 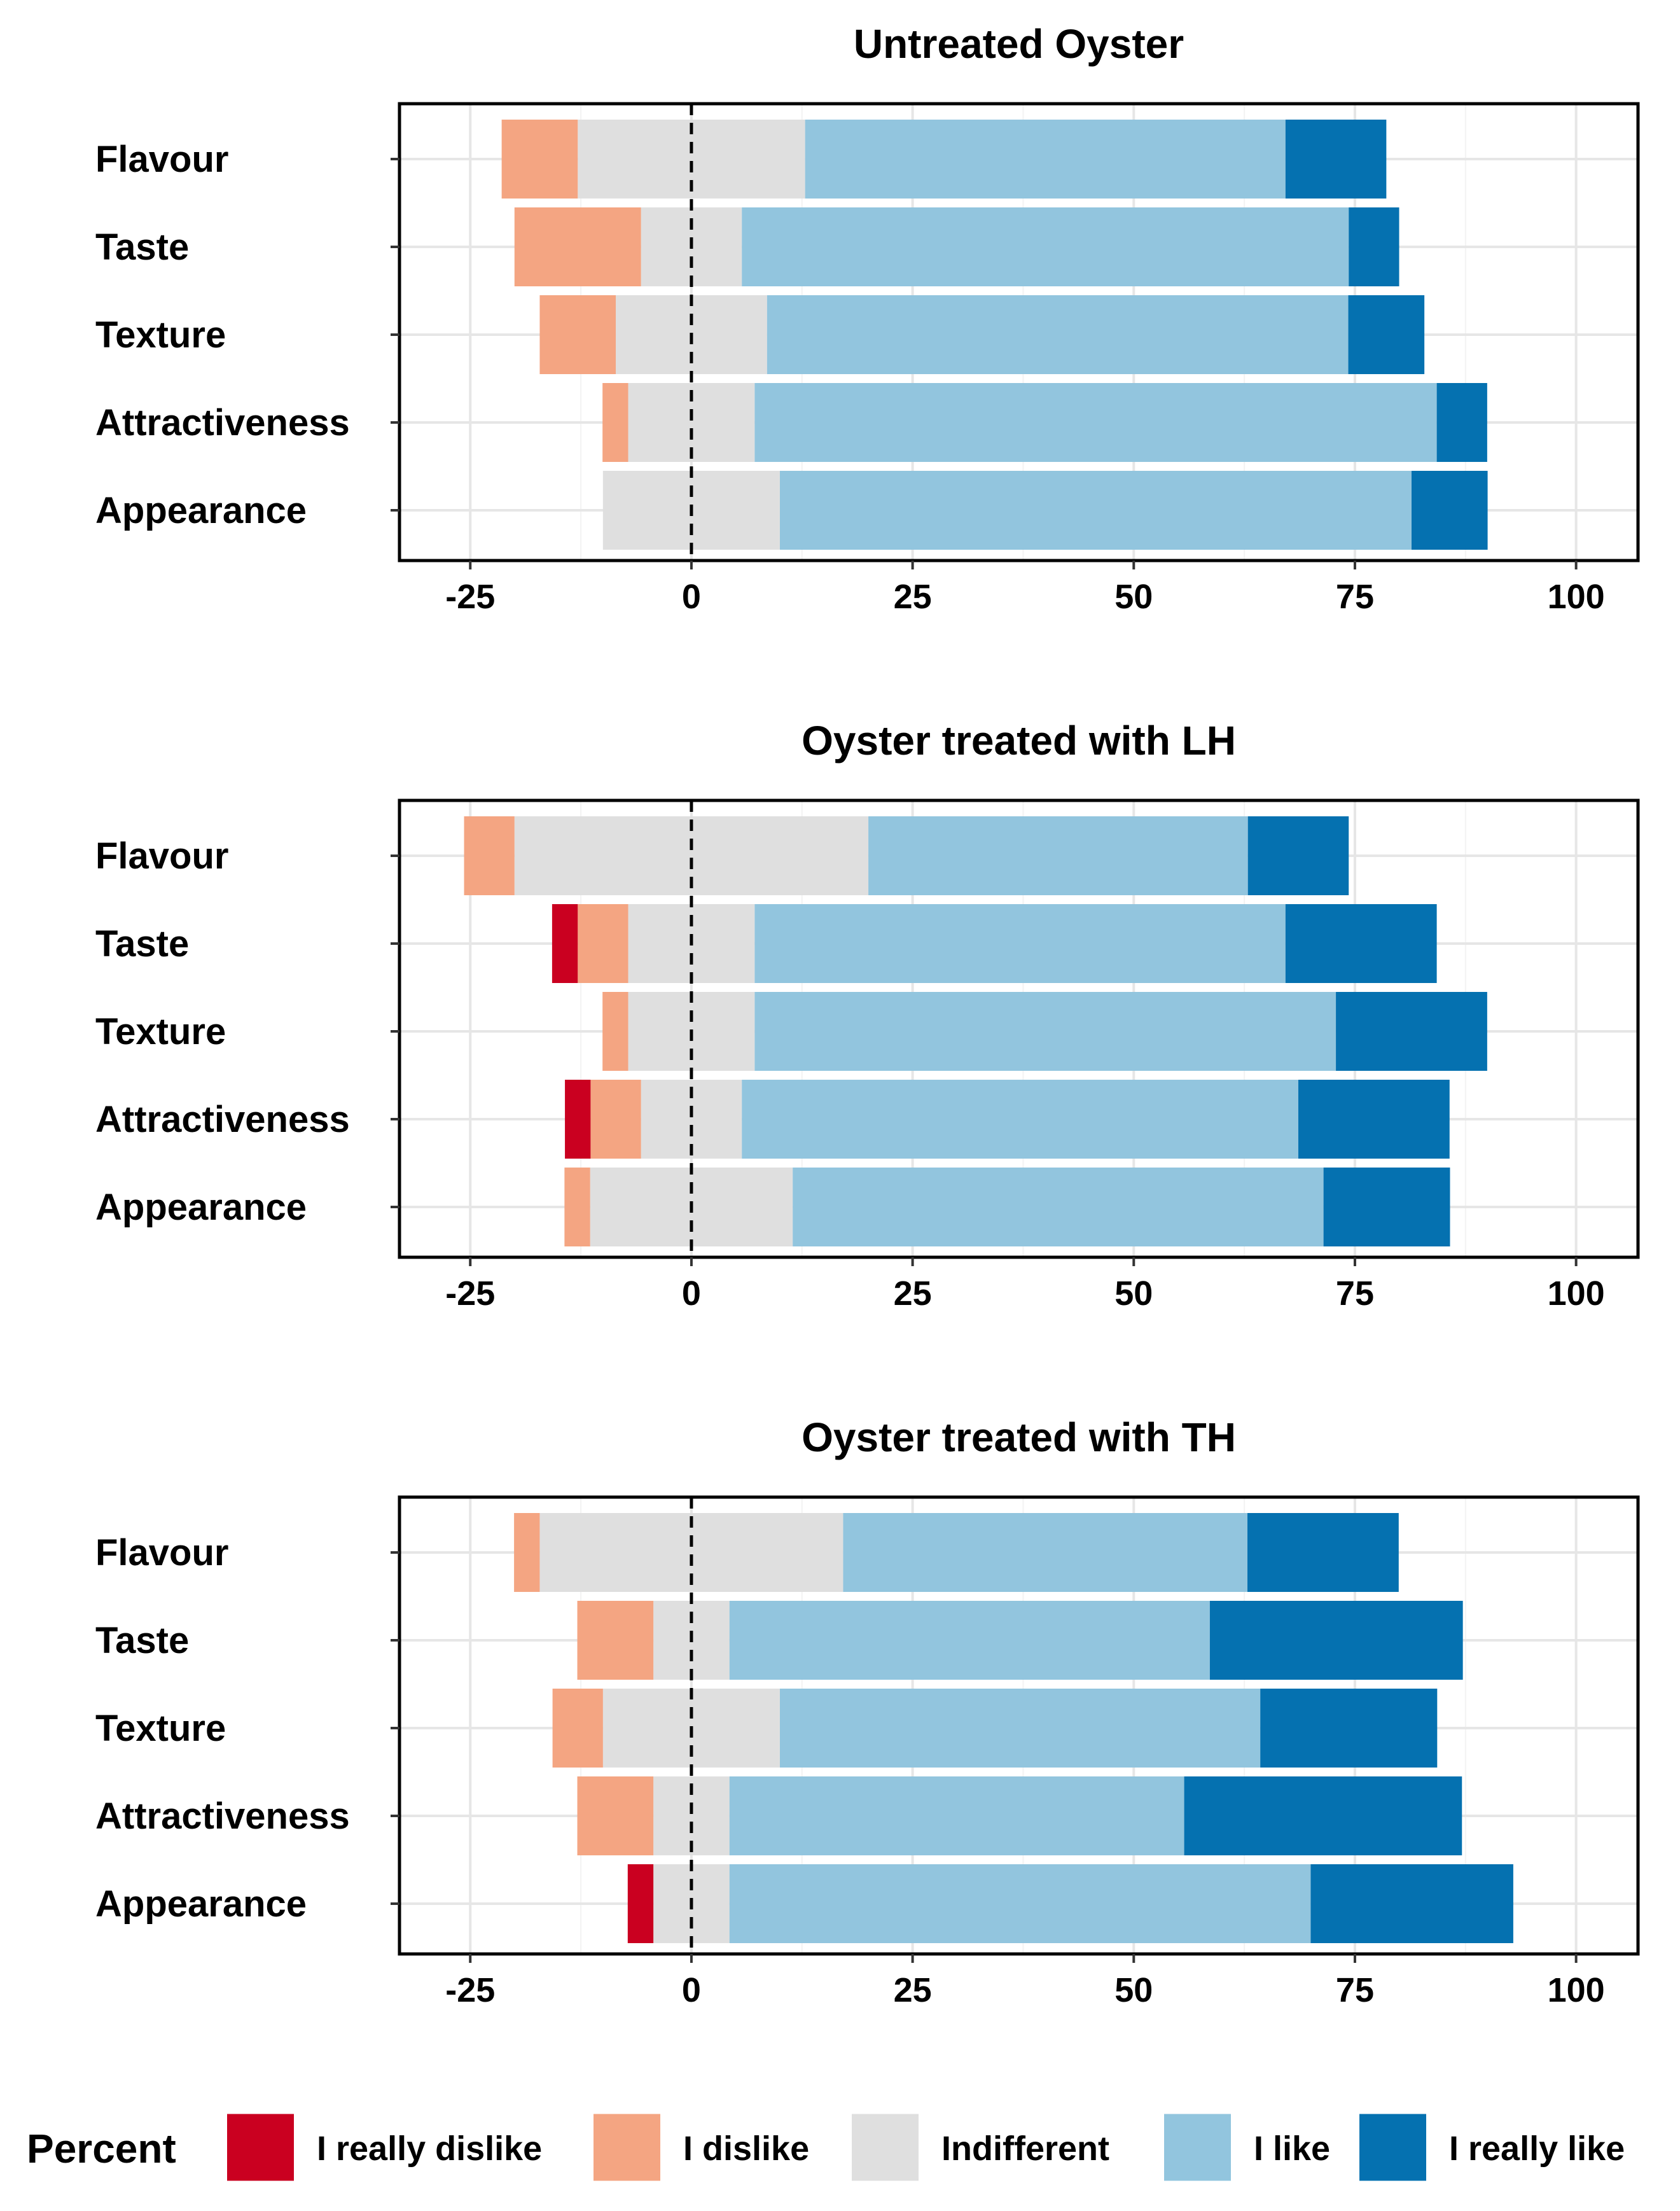 What do you see at coordinates (429, 2149) in the screenshot?
I see `legend-label: I really dislike` at bounding box center [429, 2149].